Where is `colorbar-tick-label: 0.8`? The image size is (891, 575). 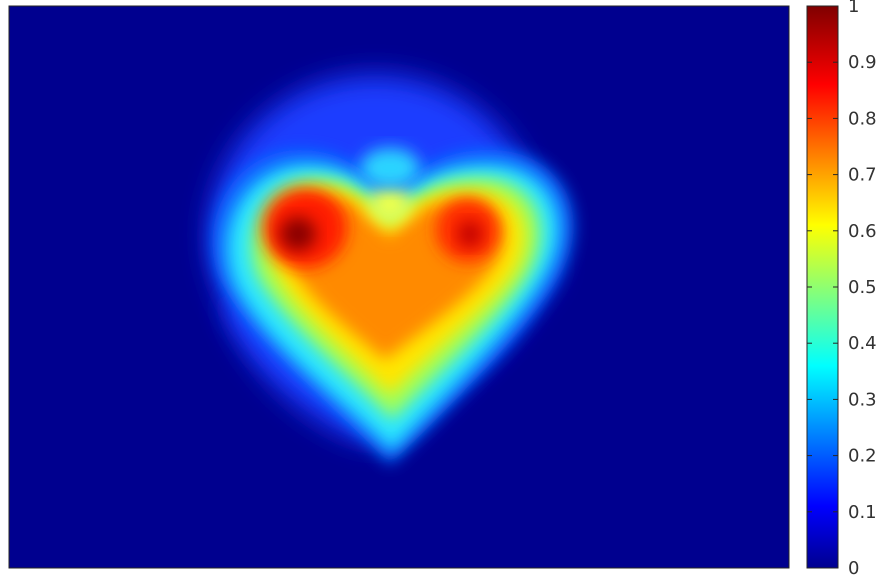 colorbar-tick-label: 0.8 is located at coordinates (862, 118).